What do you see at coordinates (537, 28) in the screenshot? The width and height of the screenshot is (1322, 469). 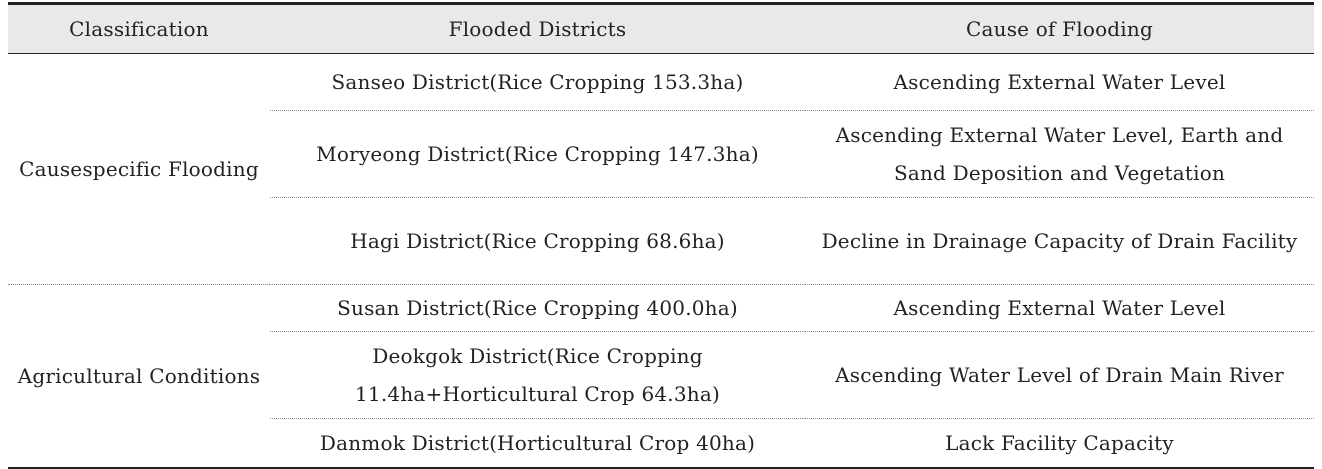 I see `header-flooded-districts: Flooded Districts` at bounding box center [537, 28].